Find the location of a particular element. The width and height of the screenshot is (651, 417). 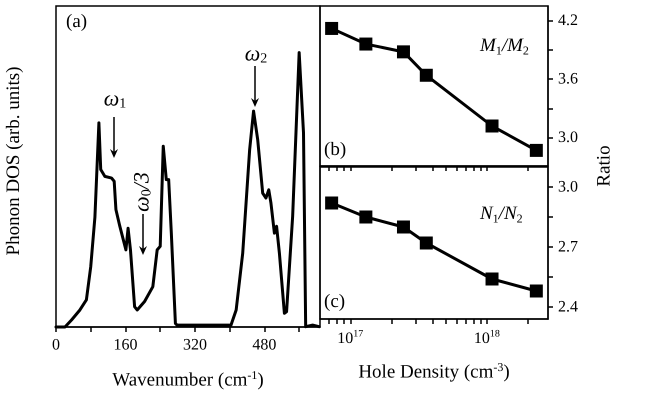

y-tick-label: 2.4 is located at coordinates (568, 307).